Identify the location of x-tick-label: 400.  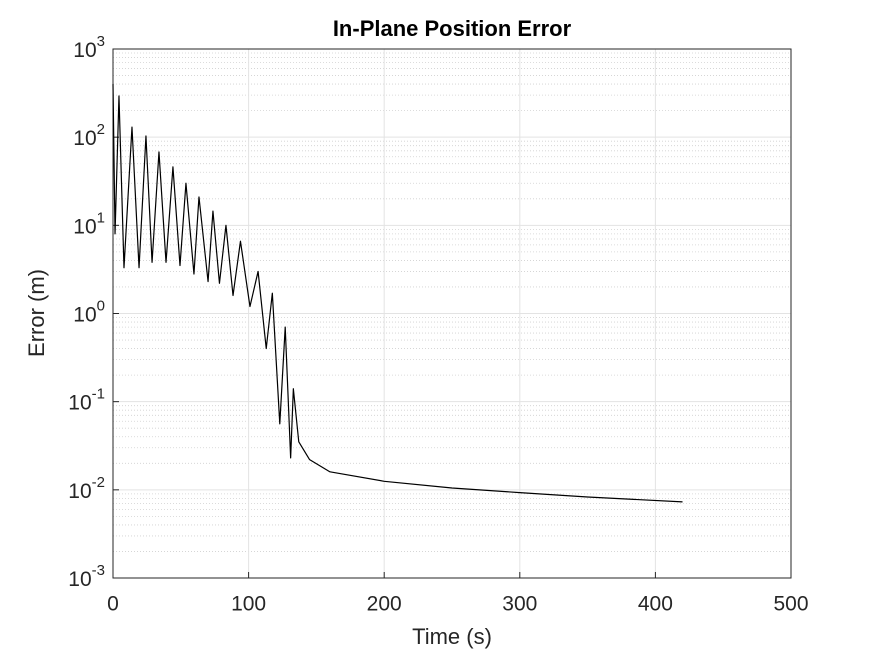
(655, 604).